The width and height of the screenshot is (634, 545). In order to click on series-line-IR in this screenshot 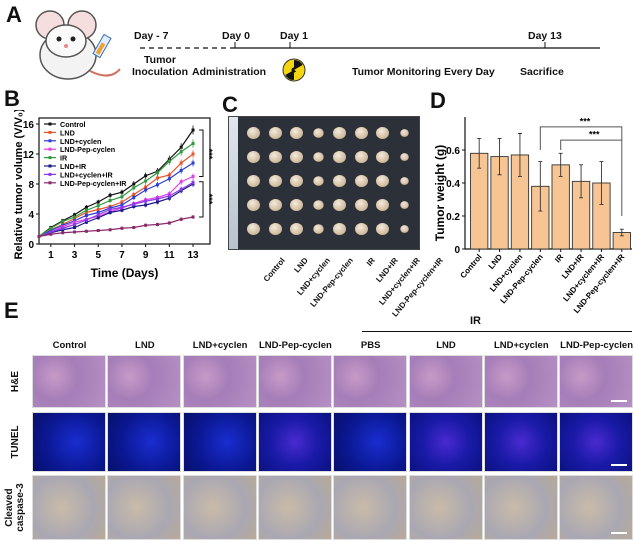, I will do `click(116, 190)`.